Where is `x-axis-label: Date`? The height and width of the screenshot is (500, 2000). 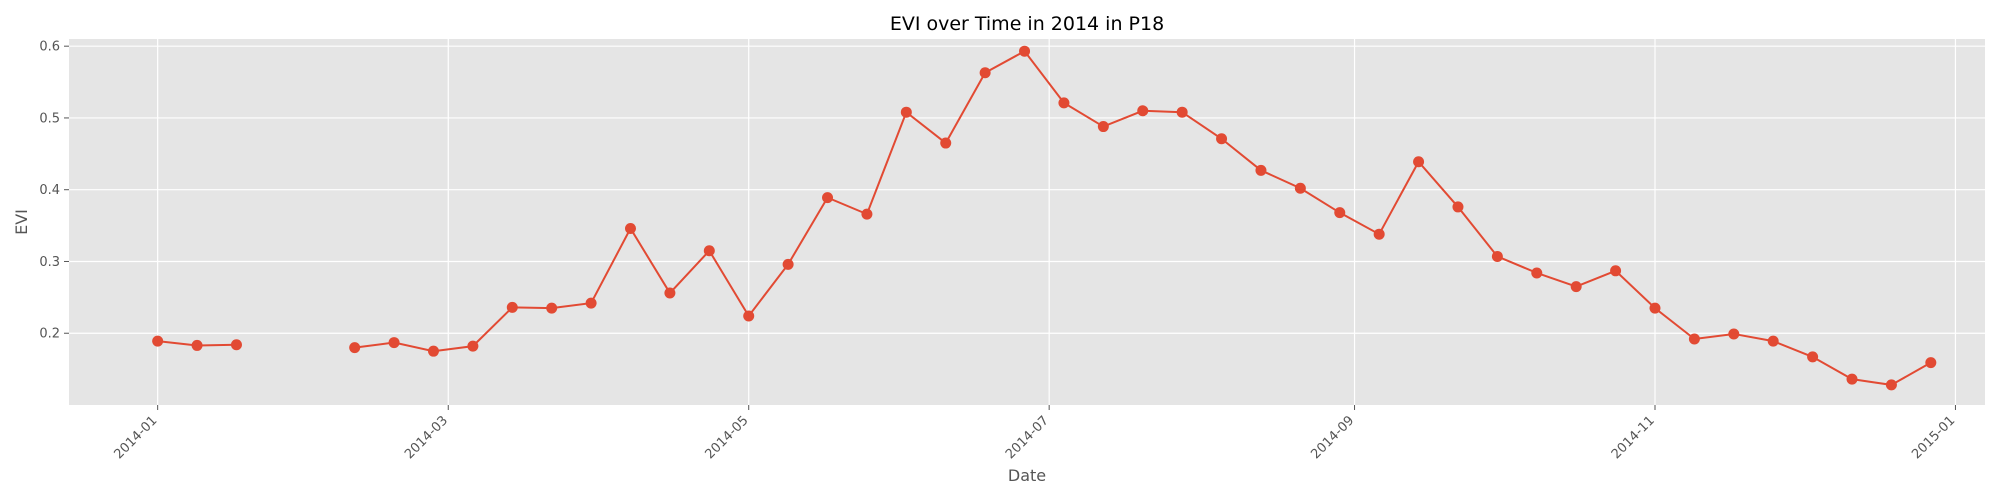
x-axis-label: Date is located at coordinates (1027, 475).